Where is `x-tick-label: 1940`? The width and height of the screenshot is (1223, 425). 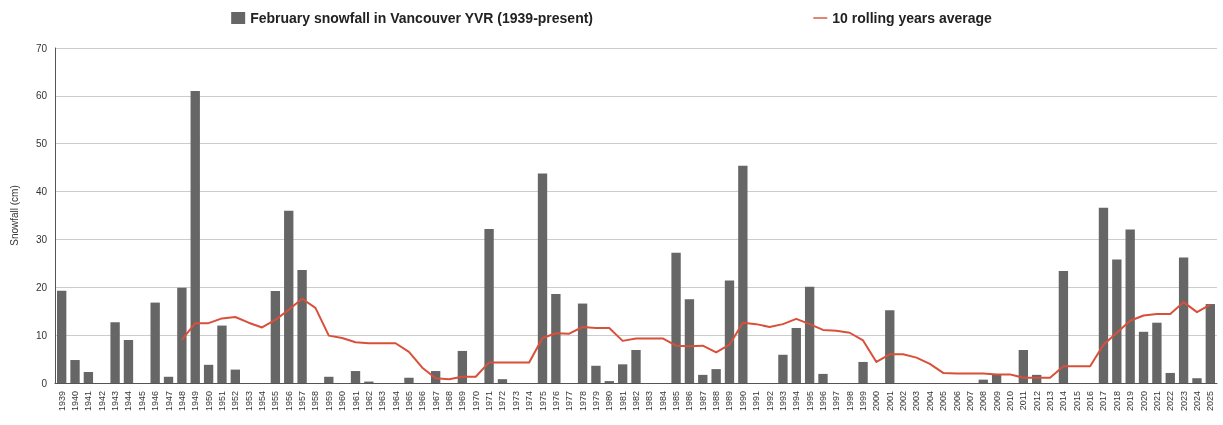
x-tick-label: 1940 is located at coordinates (75, 401).